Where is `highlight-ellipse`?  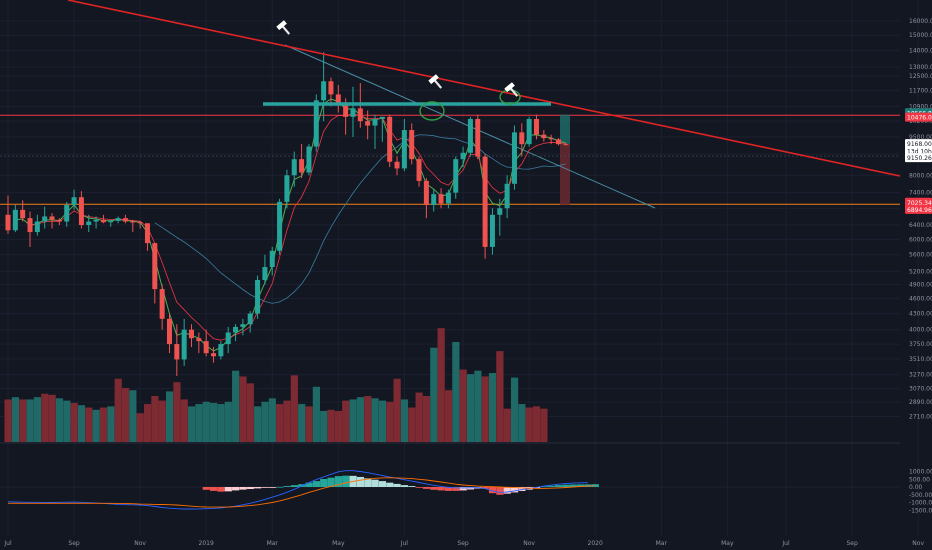
highlight-ellipse is located at coordinates (510, 97).